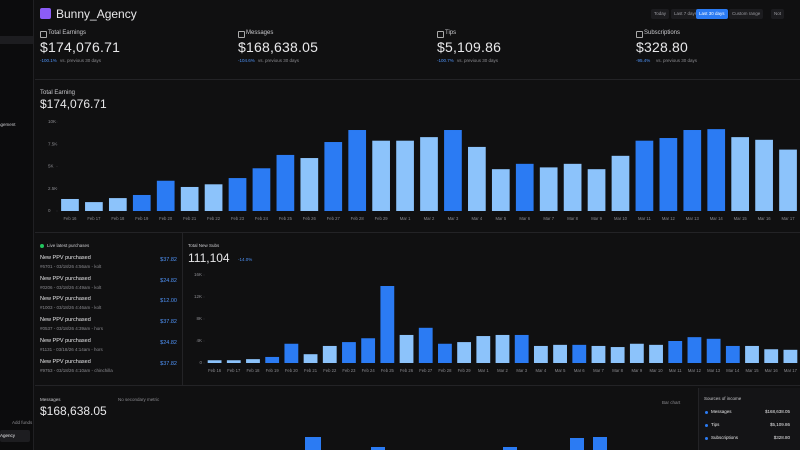 This screenshot has width=800, height=450. I want to click on x-tick-label: Mar 3, so click(453, 218).